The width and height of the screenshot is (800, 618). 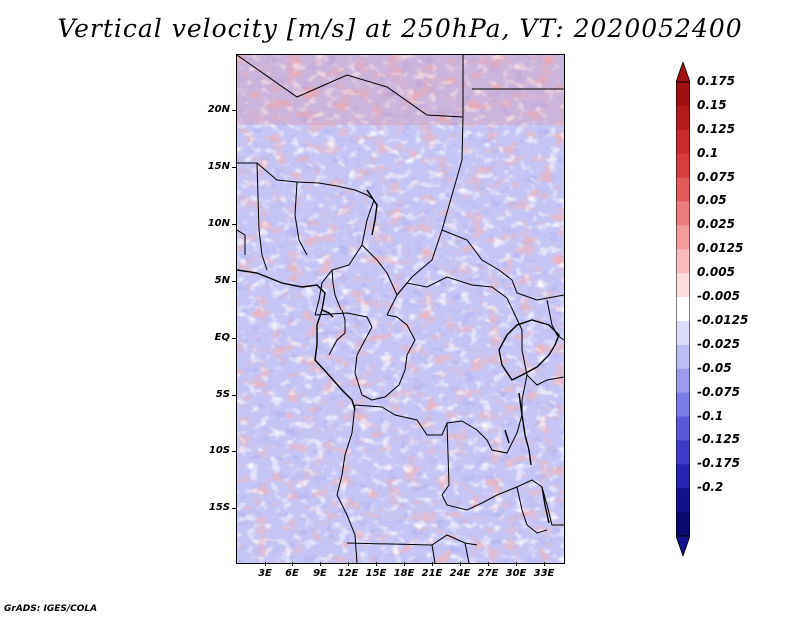 I want to click on sahara-ascent-band, so click(x=400, y=90).